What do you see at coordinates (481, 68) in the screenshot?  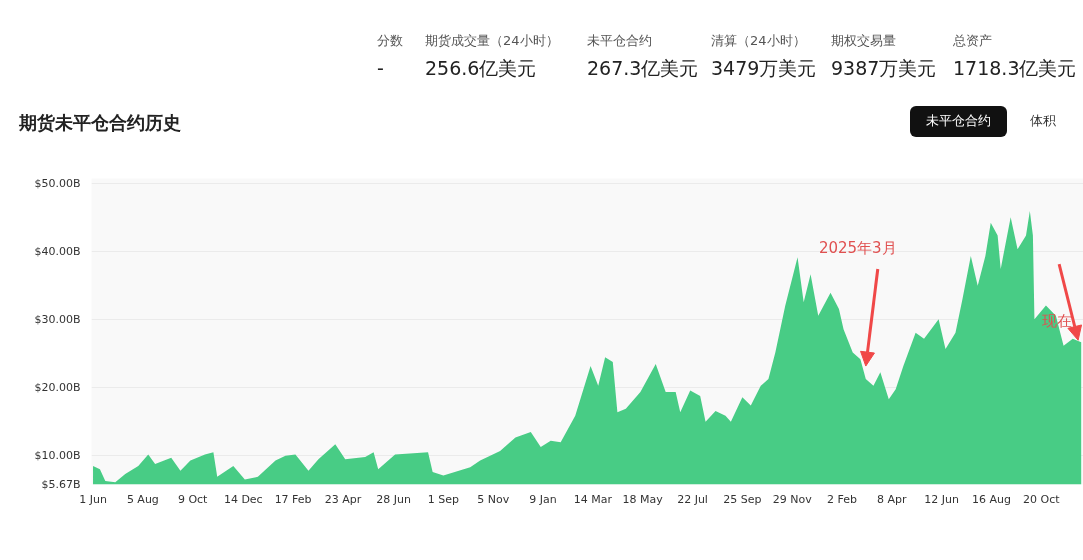 I see `text: 256.6亿美元` at bounding box center [481, 68].